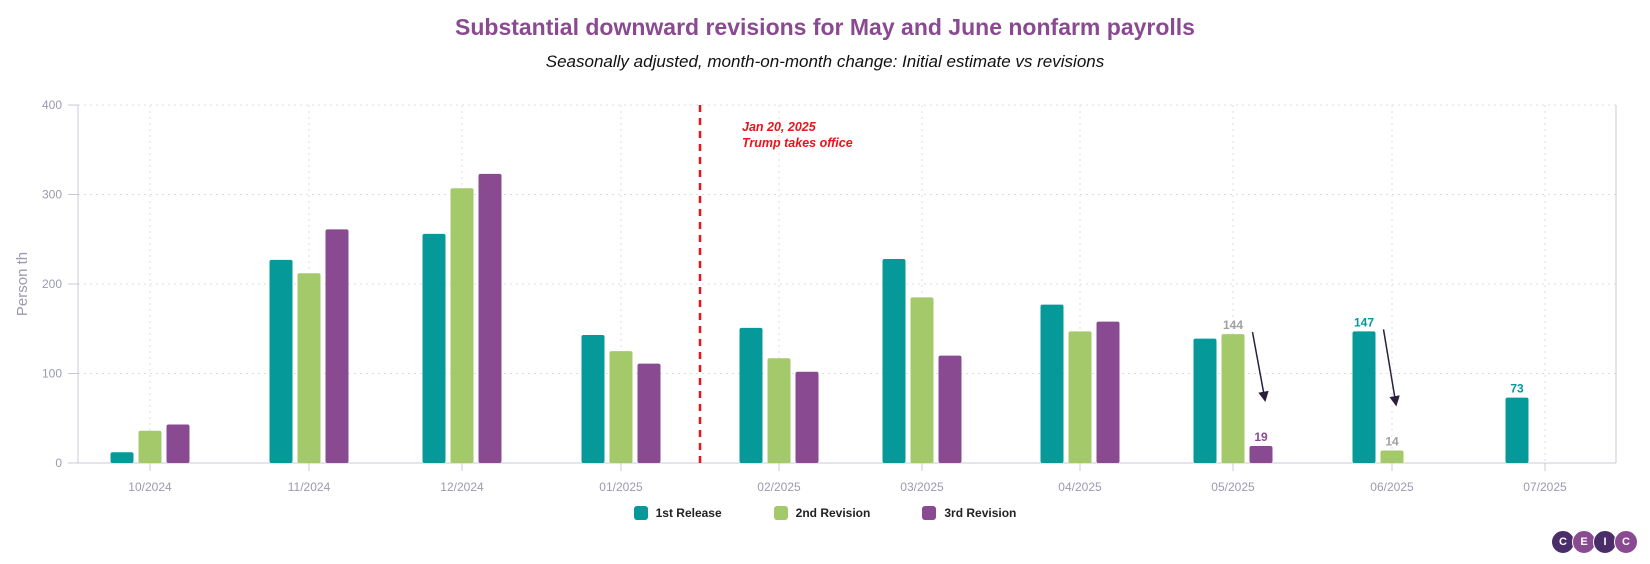 Image resolution: width=1650 pixels, height=564 pixels. I want to click on legend-label: 3rd Revision, so click(980, 513).